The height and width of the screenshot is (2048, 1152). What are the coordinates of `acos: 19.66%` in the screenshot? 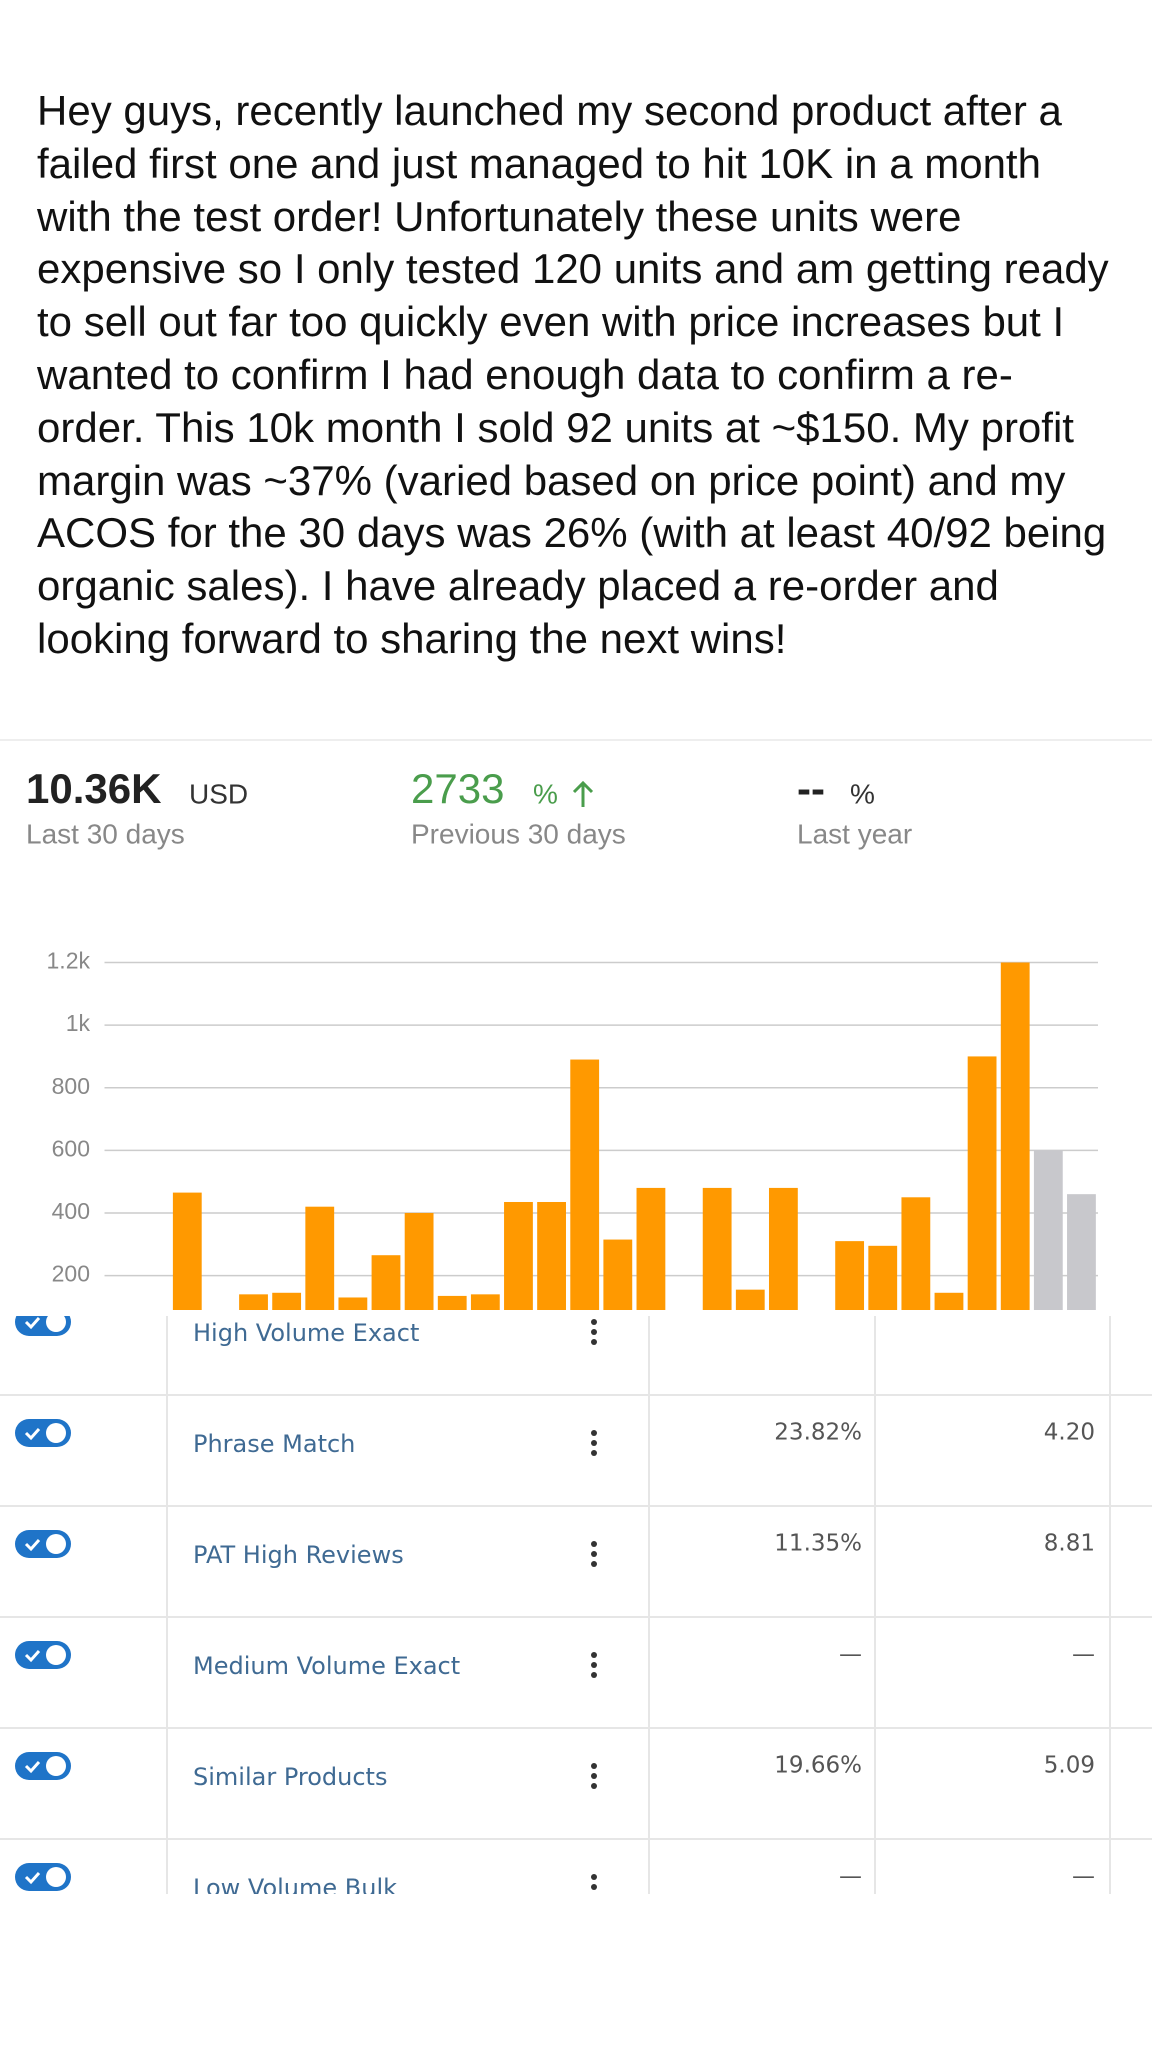 It's located at (818, 1766).